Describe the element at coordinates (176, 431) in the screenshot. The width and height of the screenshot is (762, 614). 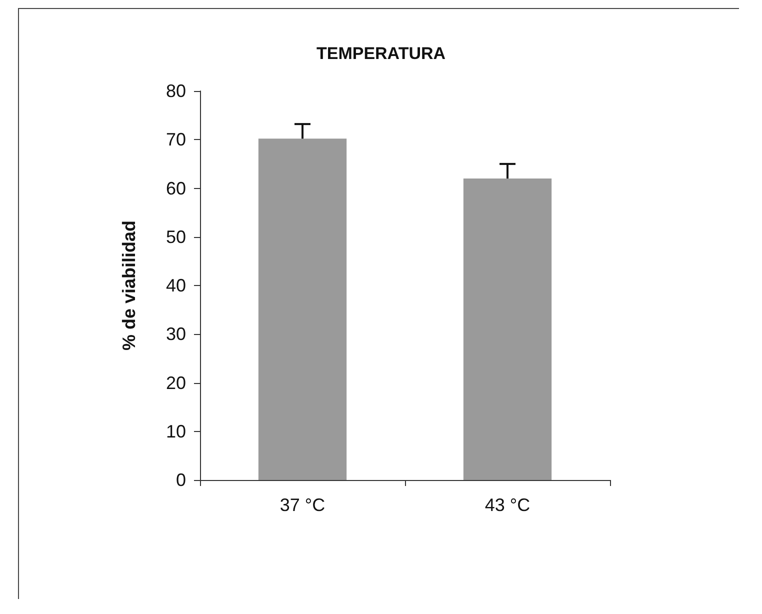
I see `y-tick-label: 10` at that location.